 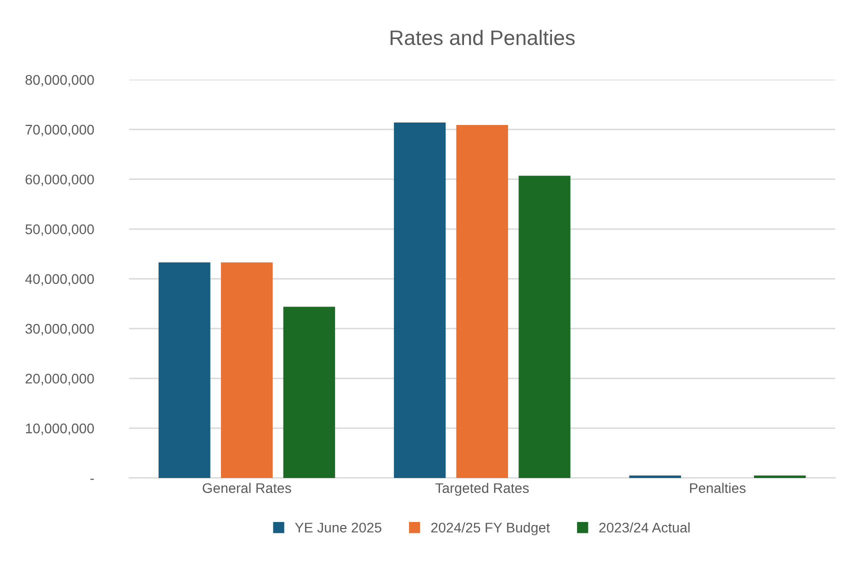 I want to click on x-tick-label: Targeted Rates, so click(x=482, y=489).